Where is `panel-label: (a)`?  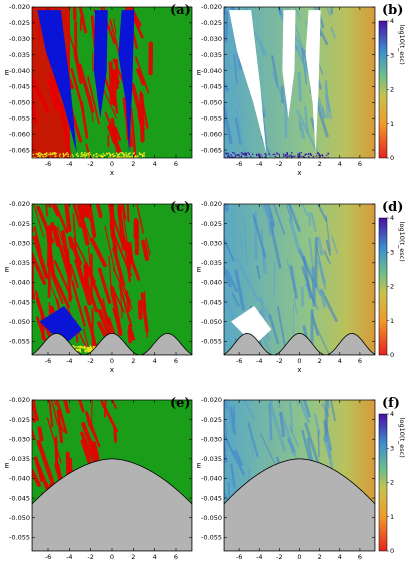 panel-label: (a) is located at coordinates (180, 10).